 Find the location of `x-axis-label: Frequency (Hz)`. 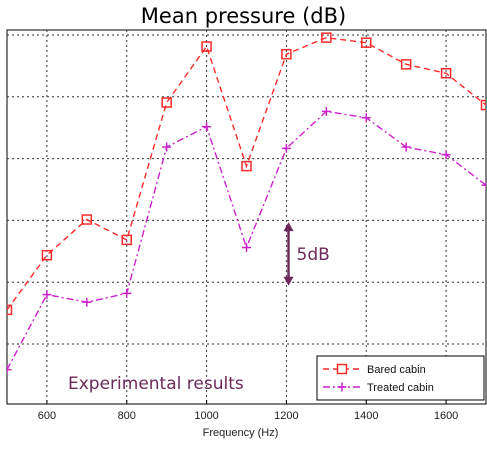

x-axis-label: Frequency (Hz) is located at coordinates (241, 433).